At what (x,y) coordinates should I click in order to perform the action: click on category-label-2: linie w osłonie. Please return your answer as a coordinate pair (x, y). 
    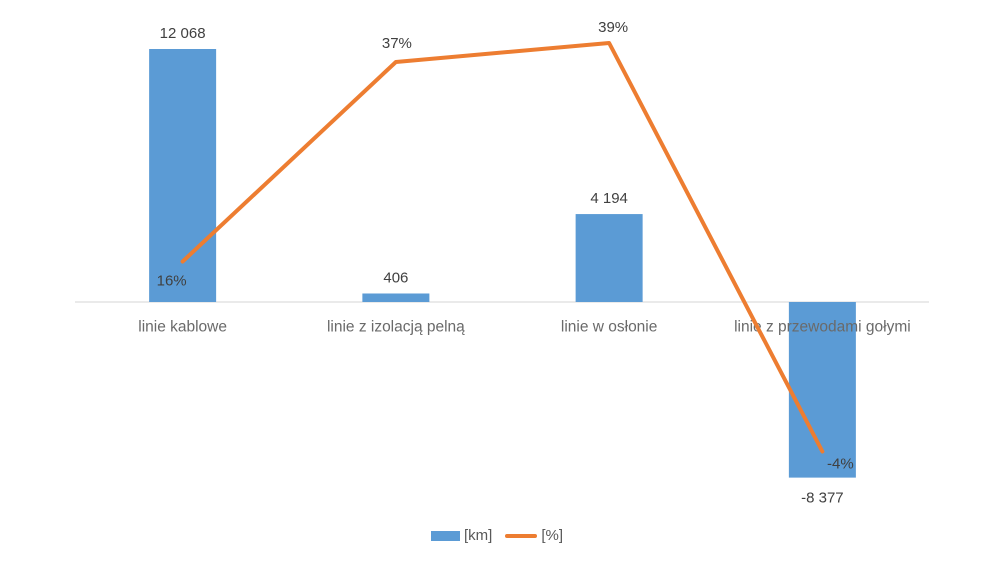
    Looking at the image, I should click on (609, 327).